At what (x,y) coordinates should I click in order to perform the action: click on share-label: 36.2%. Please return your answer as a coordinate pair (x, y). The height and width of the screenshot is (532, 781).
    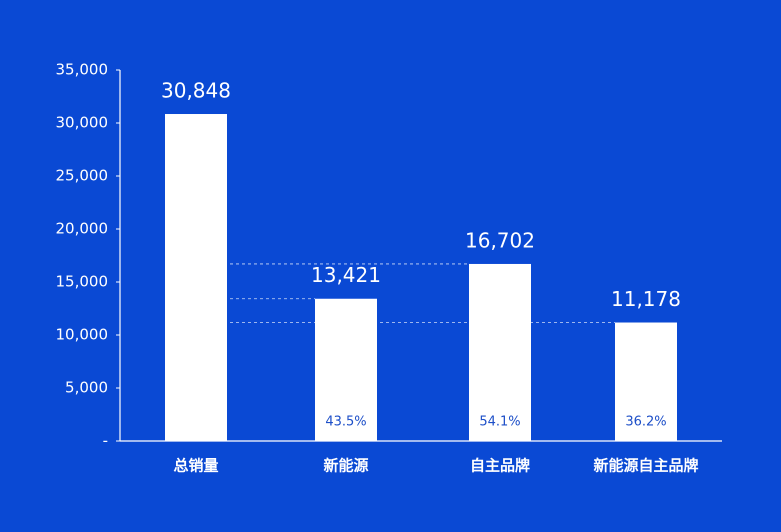
    Looking at the image, I should click on (645, 422).